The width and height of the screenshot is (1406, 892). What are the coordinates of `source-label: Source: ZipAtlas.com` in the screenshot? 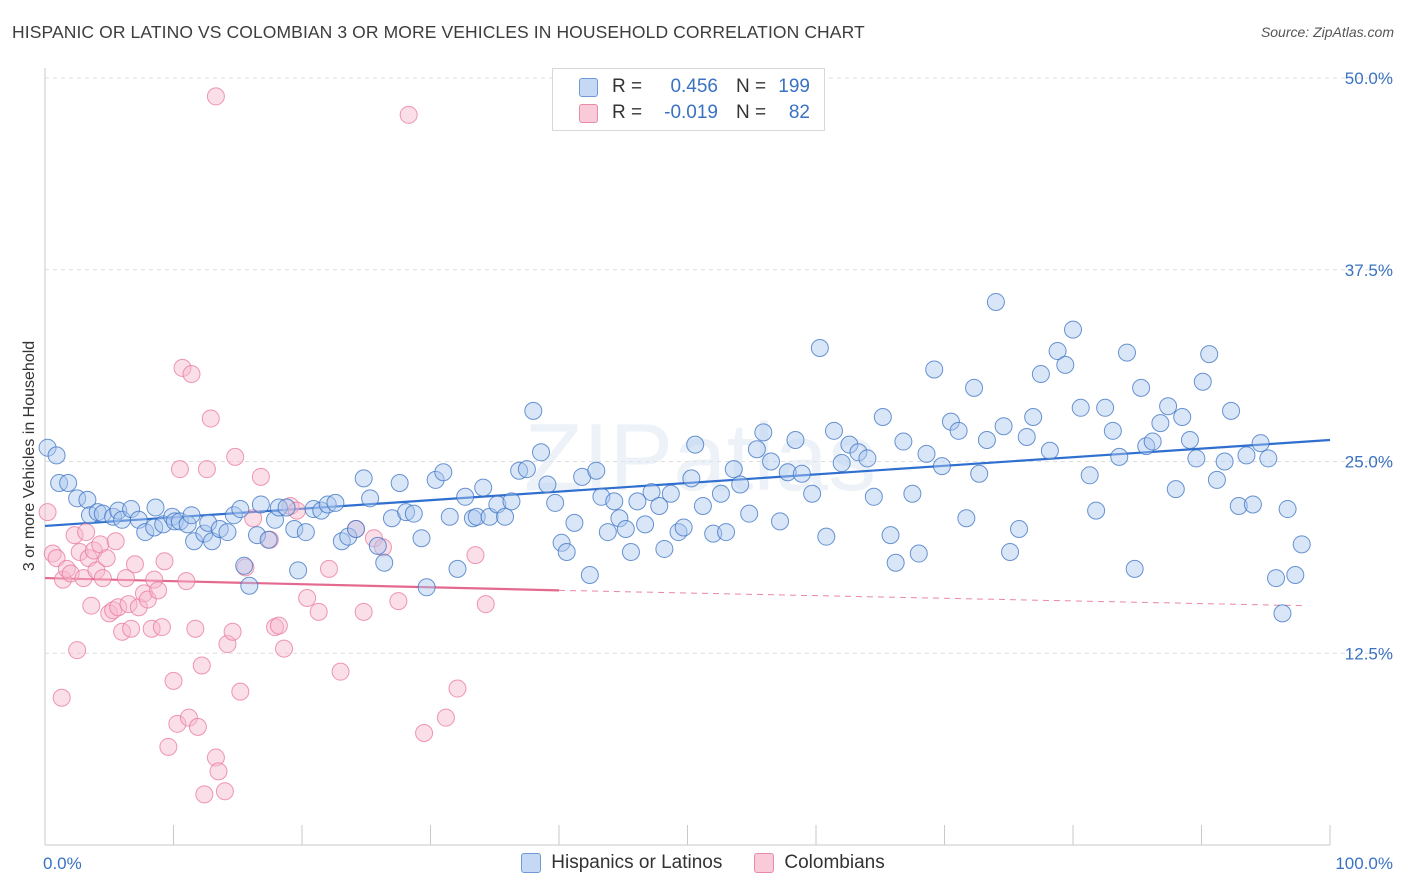 It's located at (1327, 32).